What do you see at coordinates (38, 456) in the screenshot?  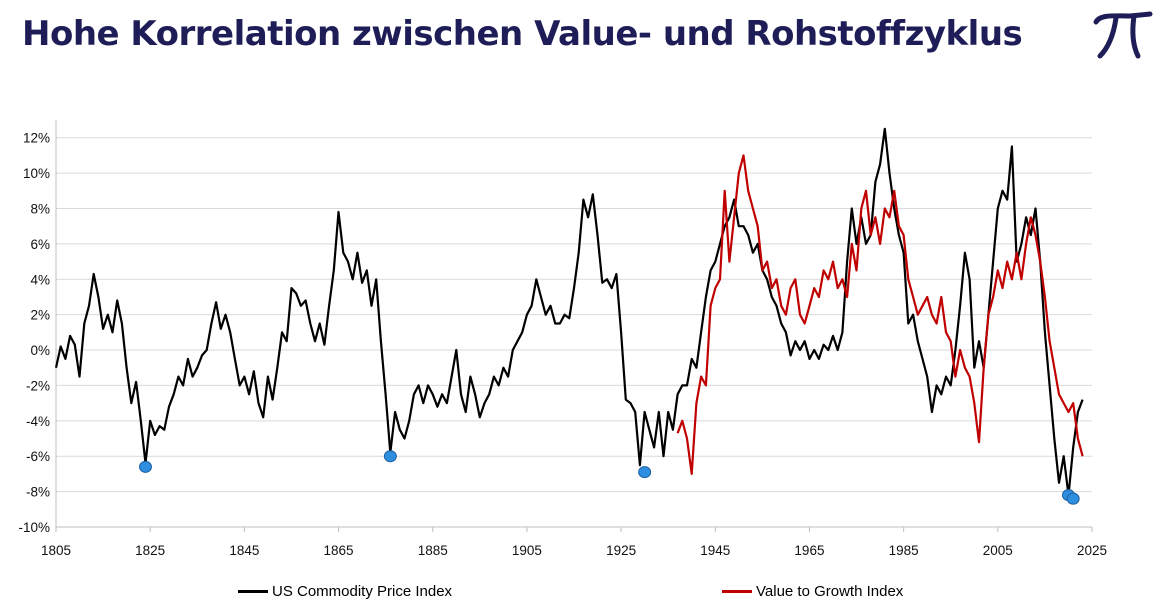 I see `y-tick-label: -6%` at bounding box center [38, 456].